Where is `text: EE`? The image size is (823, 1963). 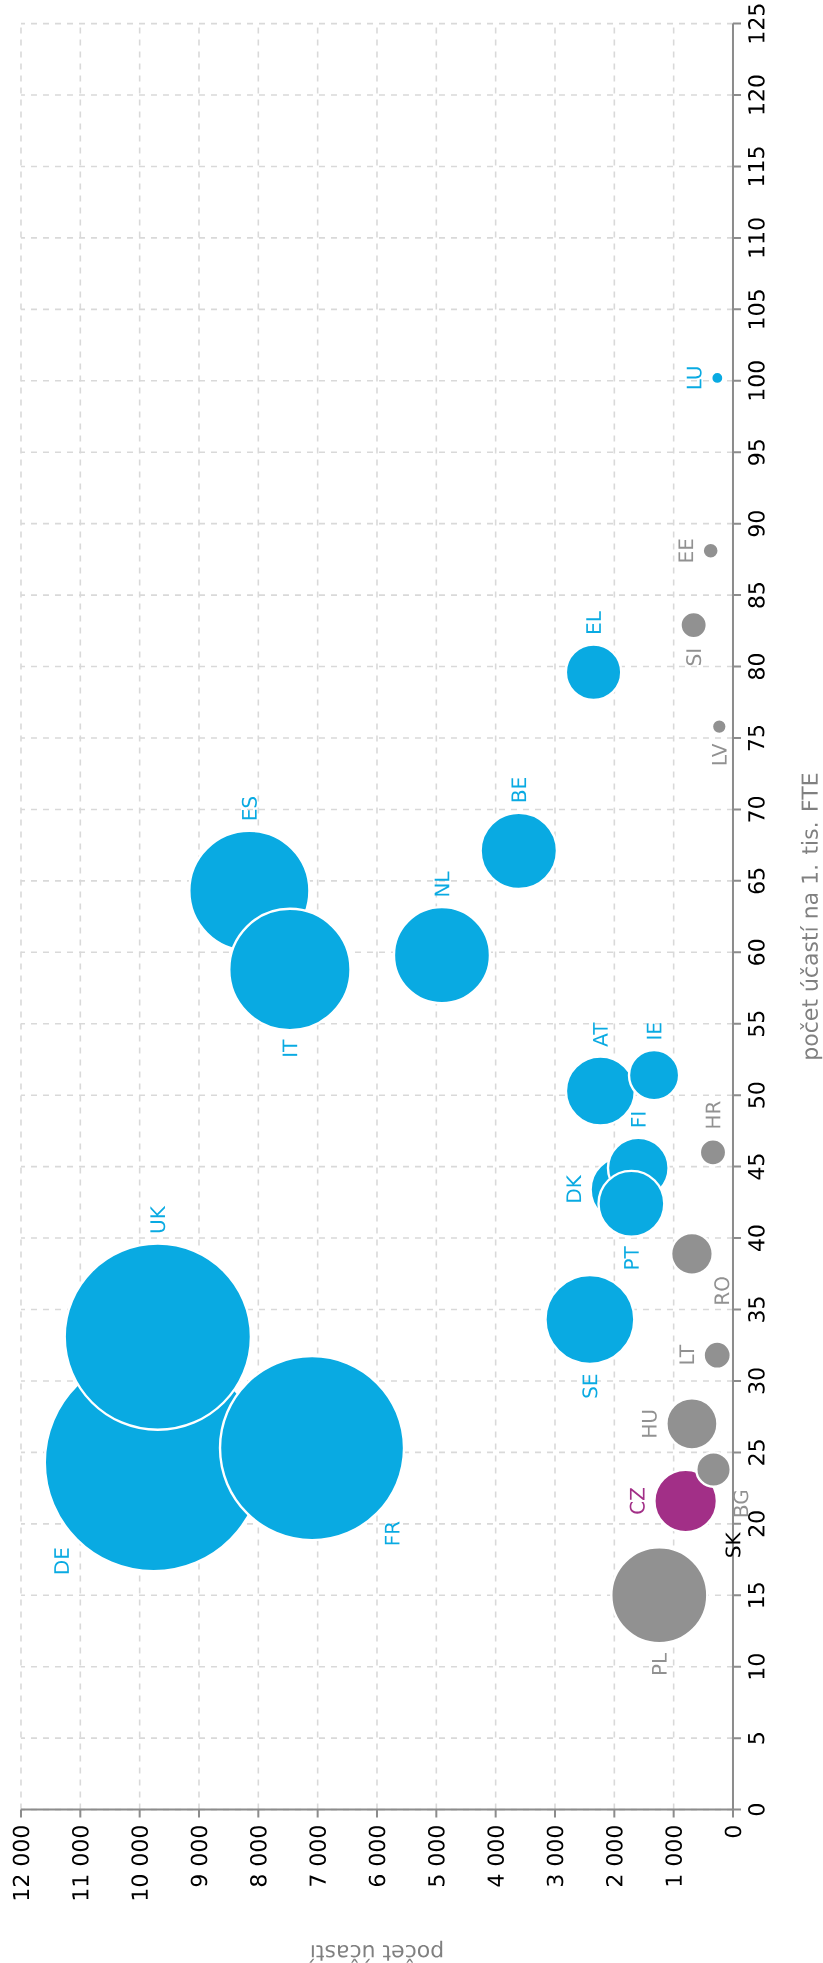 text: EE is located at coordinates (686, 550).